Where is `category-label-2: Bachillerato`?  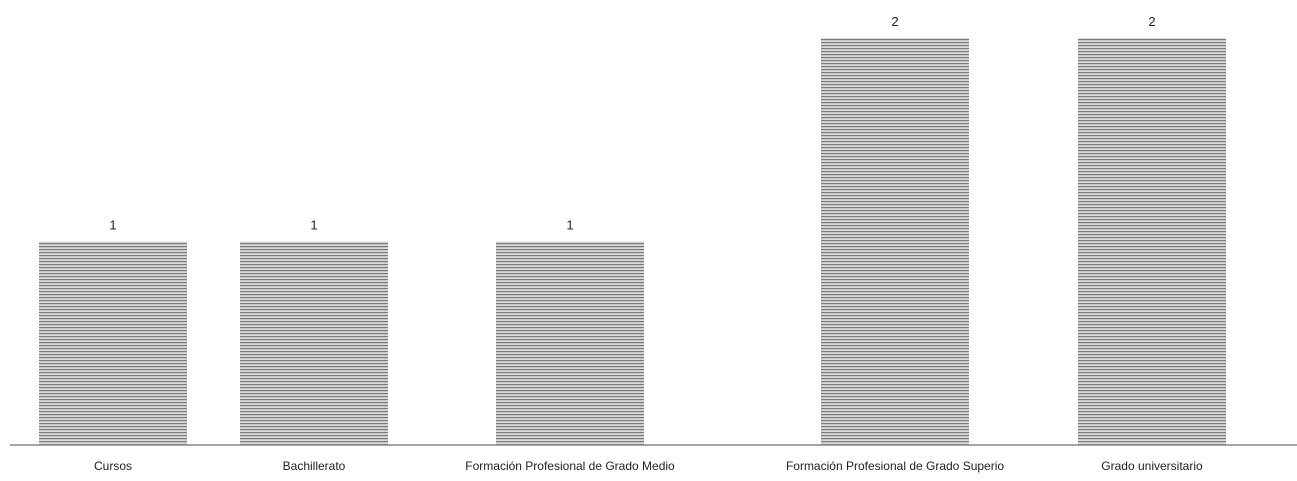 category-label-2: Bachillerato is located at coordinates (314, 466).